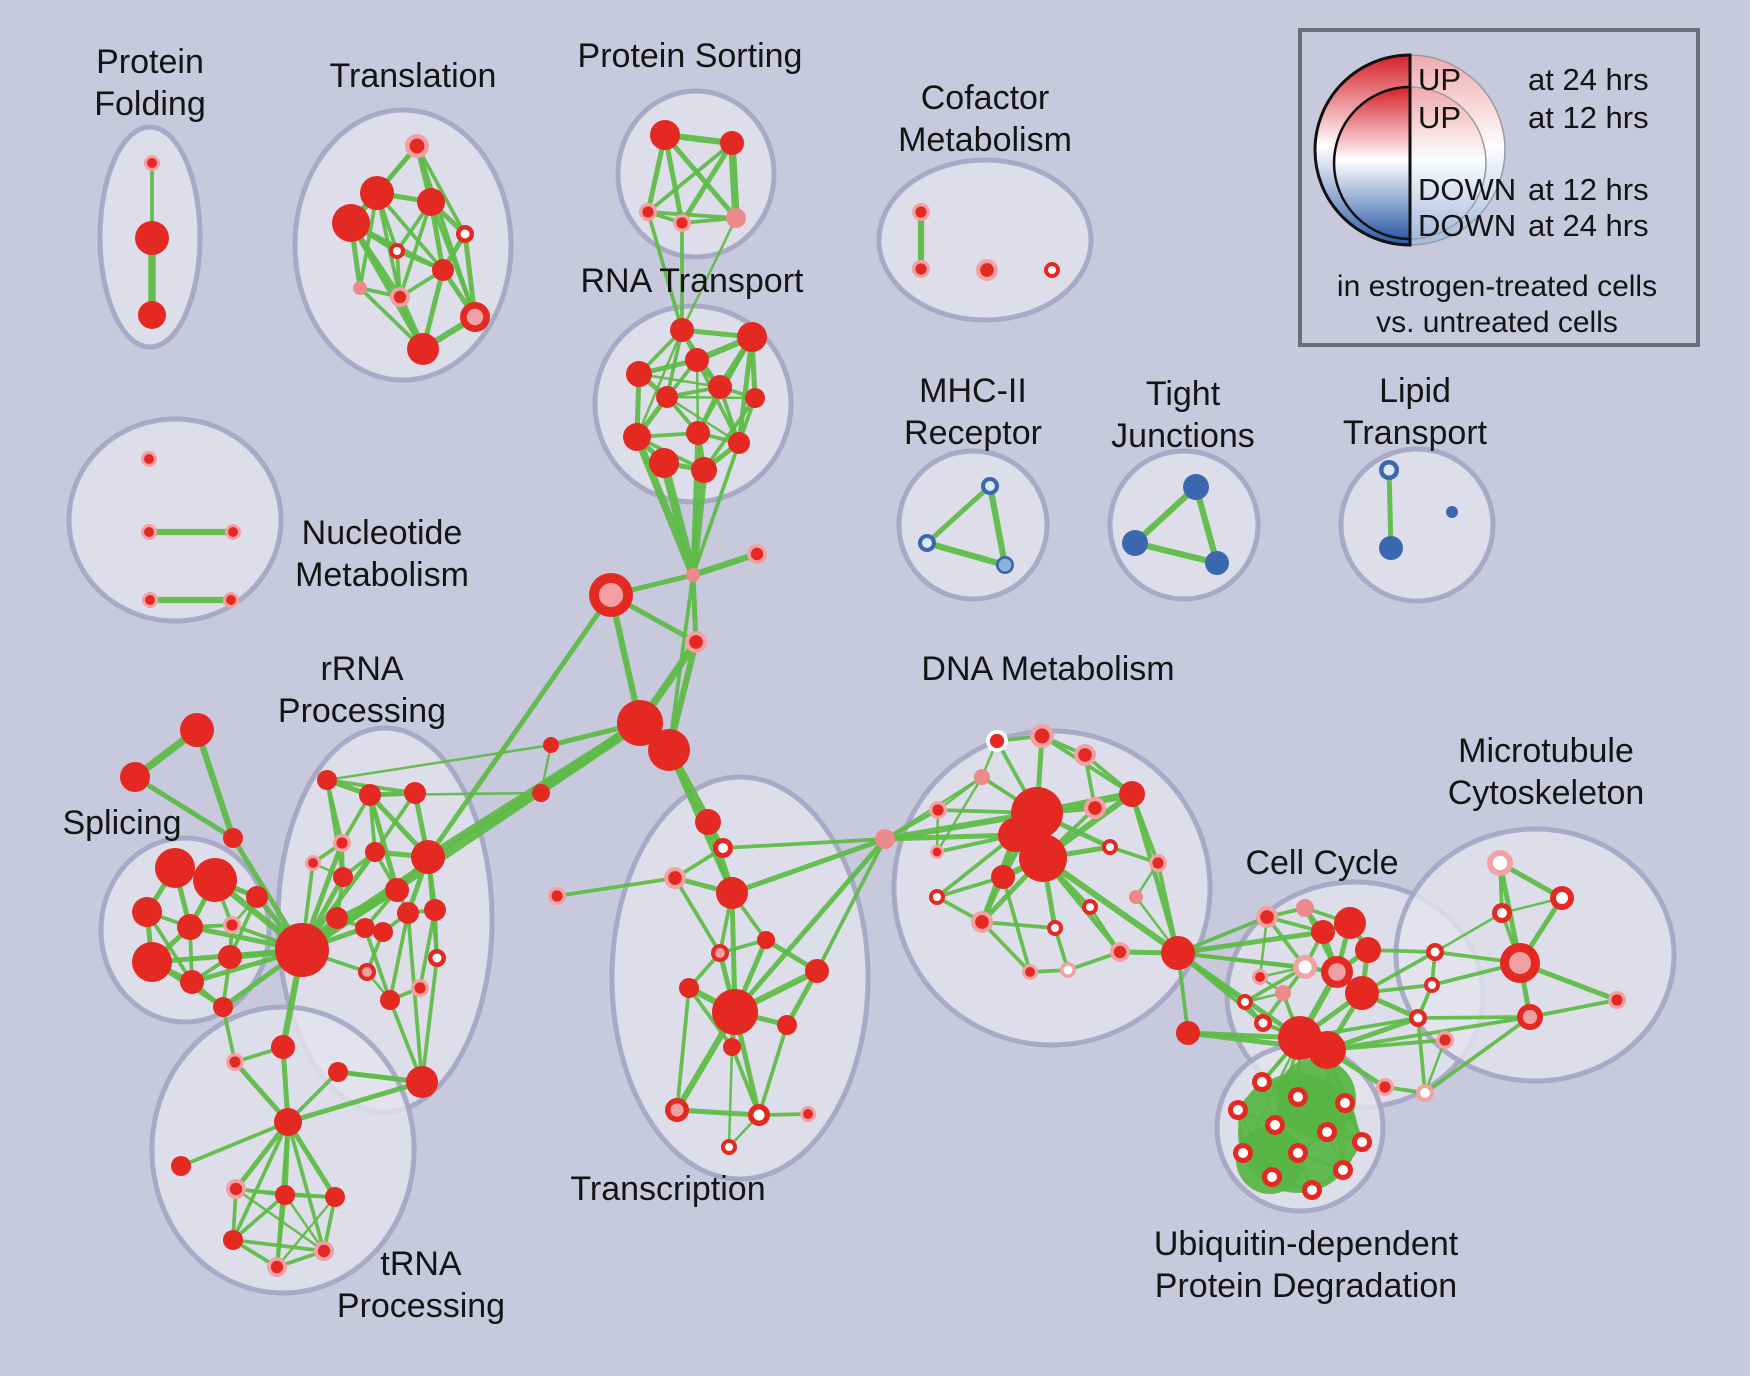 Image resolution: width=1750 pixels, height=1376 pixels. What do you see at coordinates (1588, 79) in the screenshot?
I see `legend-up-24-time: at 24 hrs` at bounding box center [1588, 79].